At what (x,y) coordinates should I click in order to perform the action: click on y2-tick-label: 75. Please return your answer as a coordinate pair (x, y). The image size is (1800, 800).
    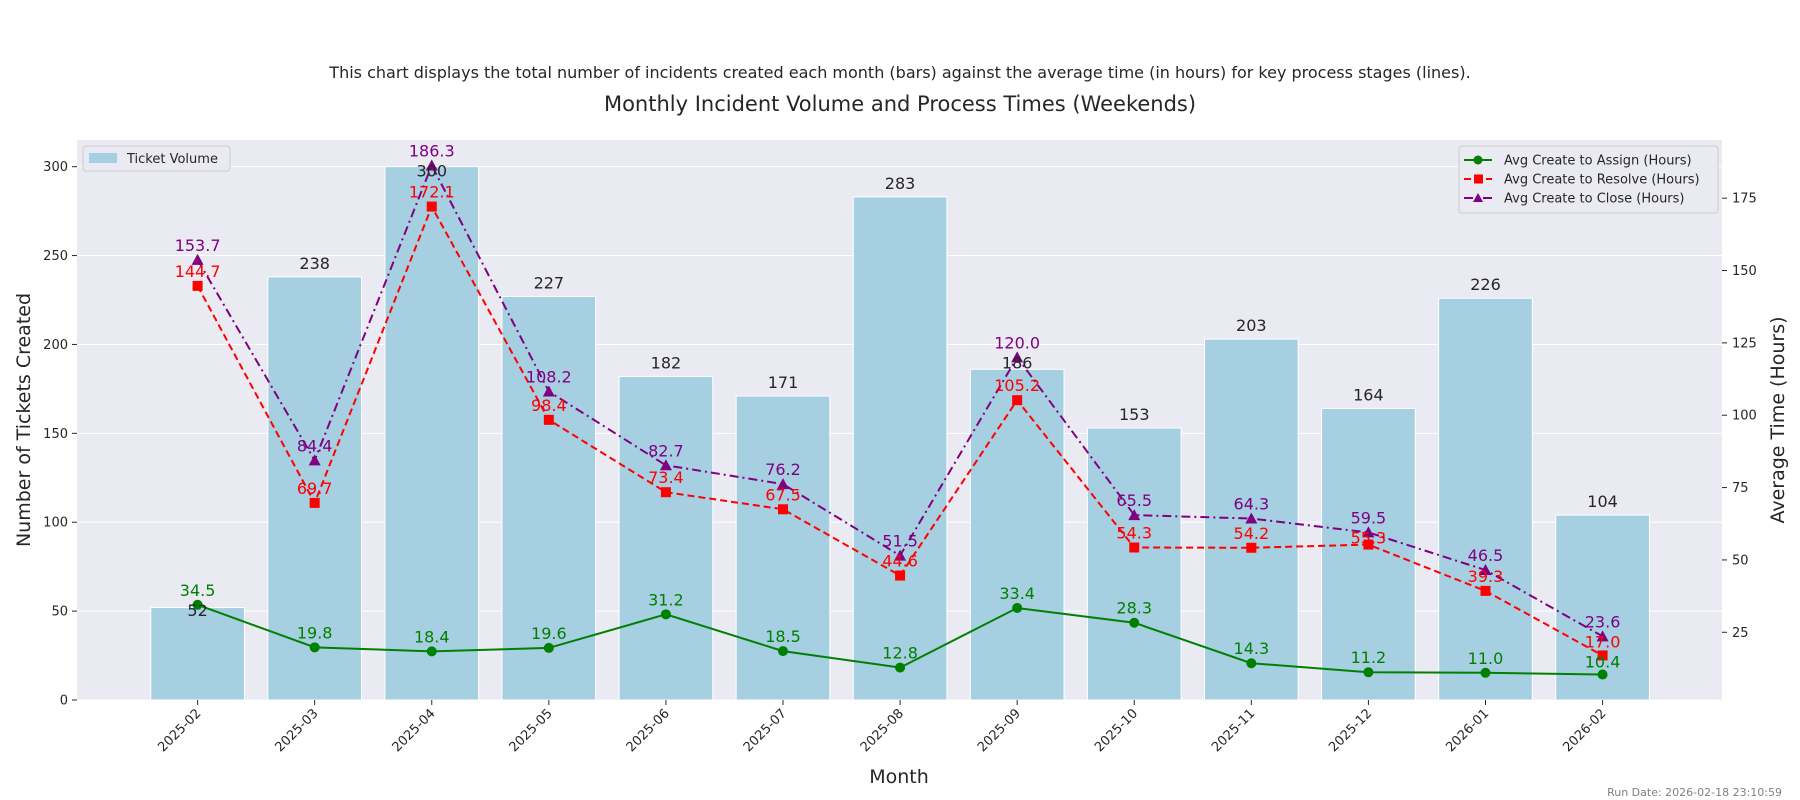
    Looking at the image, I should click on (1740, 488).